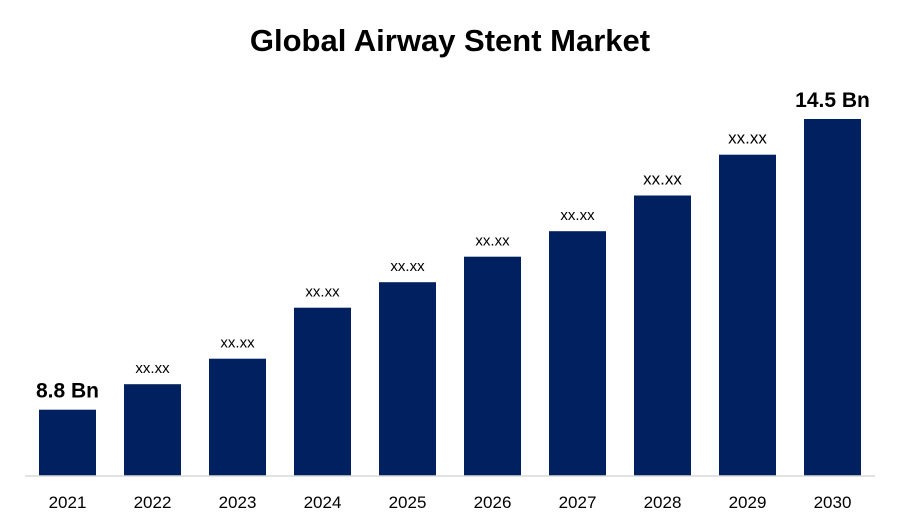  What do you see at coordinates (67, 391) in the screenshot?
I see `data-label-2021: 8.8 Bn` at bounding box center [67, 391].